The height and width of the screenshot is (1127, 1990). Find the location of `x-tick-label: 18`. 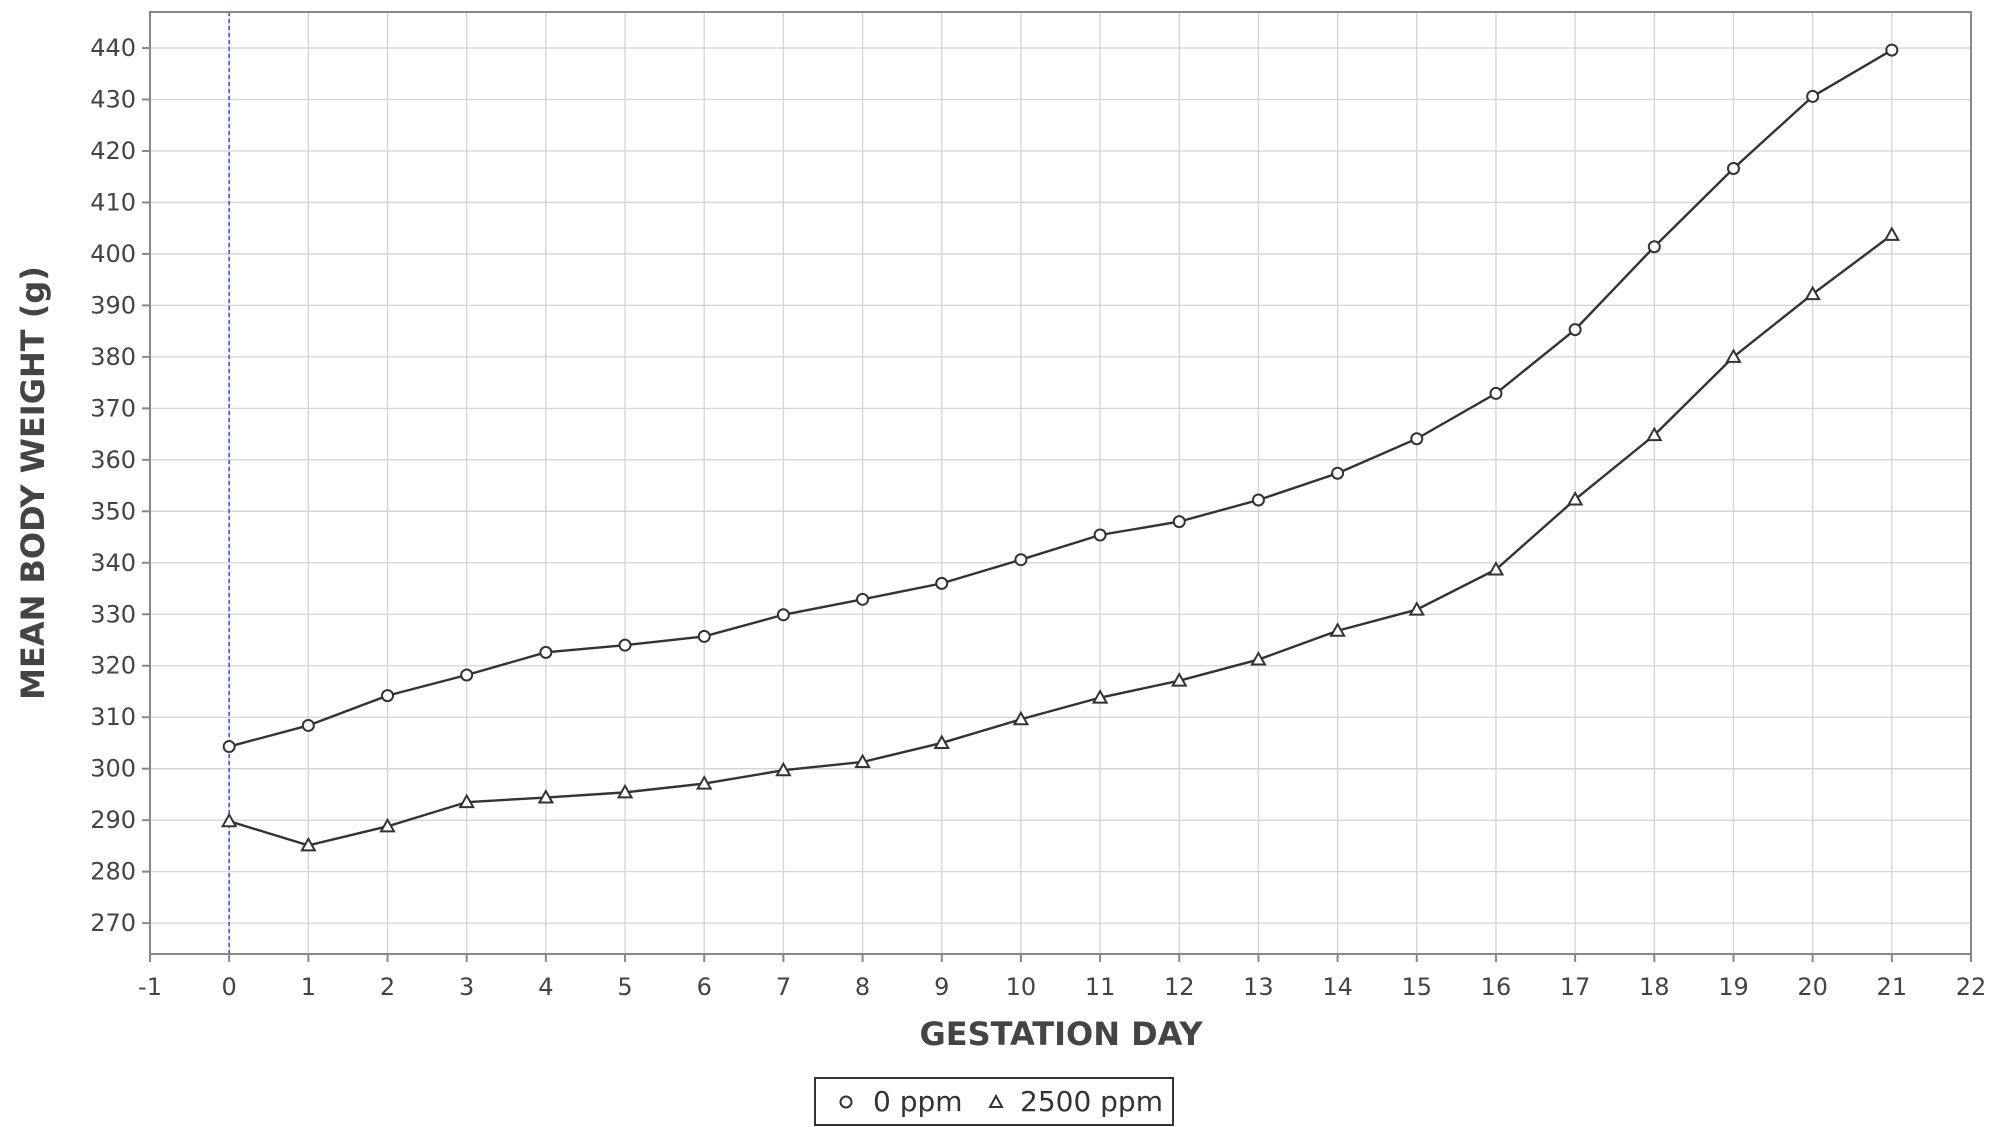

x-tick-label: 18 is located at coordinates (1654, 987).